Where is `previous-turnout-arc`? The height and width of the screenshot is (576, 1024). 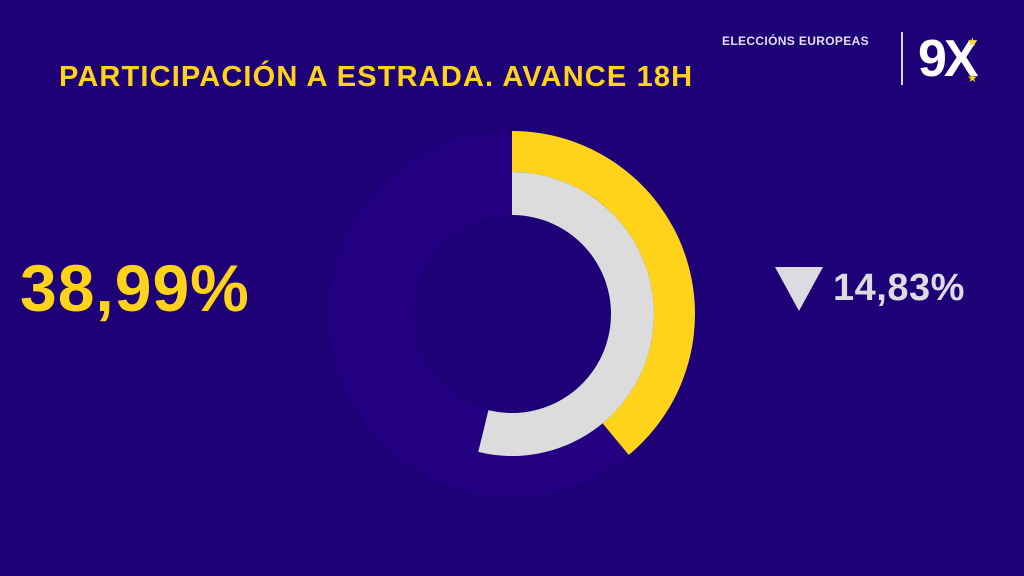
previous-turnout-arc is located at coordinates (566, 314).